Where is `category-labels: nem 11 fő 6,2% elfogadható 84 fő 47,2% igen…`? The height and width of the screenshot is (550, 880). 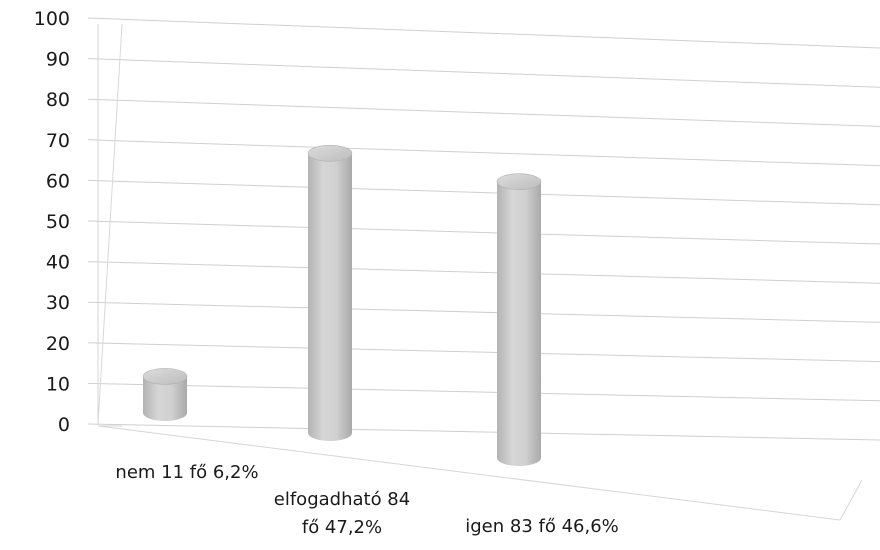 category-labels: nem 11 fő 6,2% elfogadható 84 fő 47,2% igen… is located at coordinates (366, 500).